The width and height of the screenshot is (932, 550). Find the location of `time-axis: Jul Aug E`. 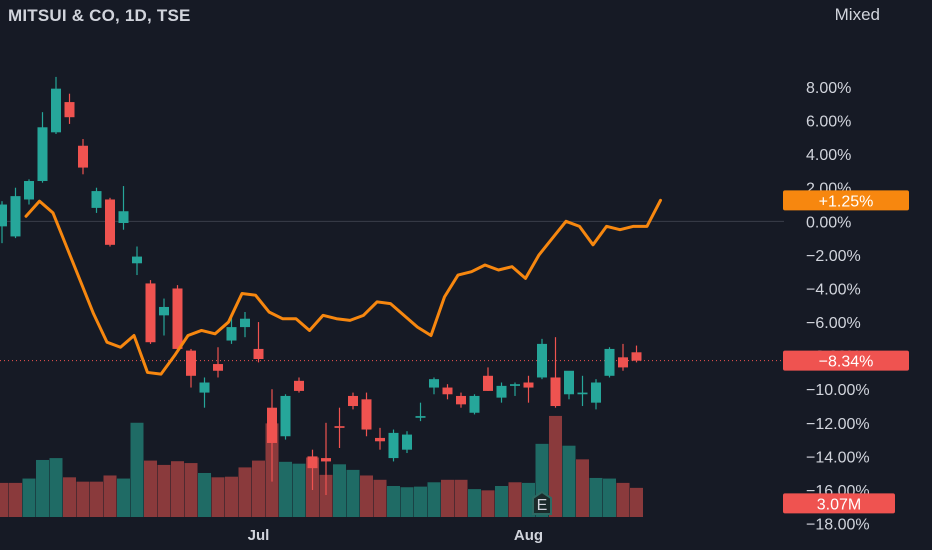

time-axis: Jul Aug E is located at coordinates (400, 517).